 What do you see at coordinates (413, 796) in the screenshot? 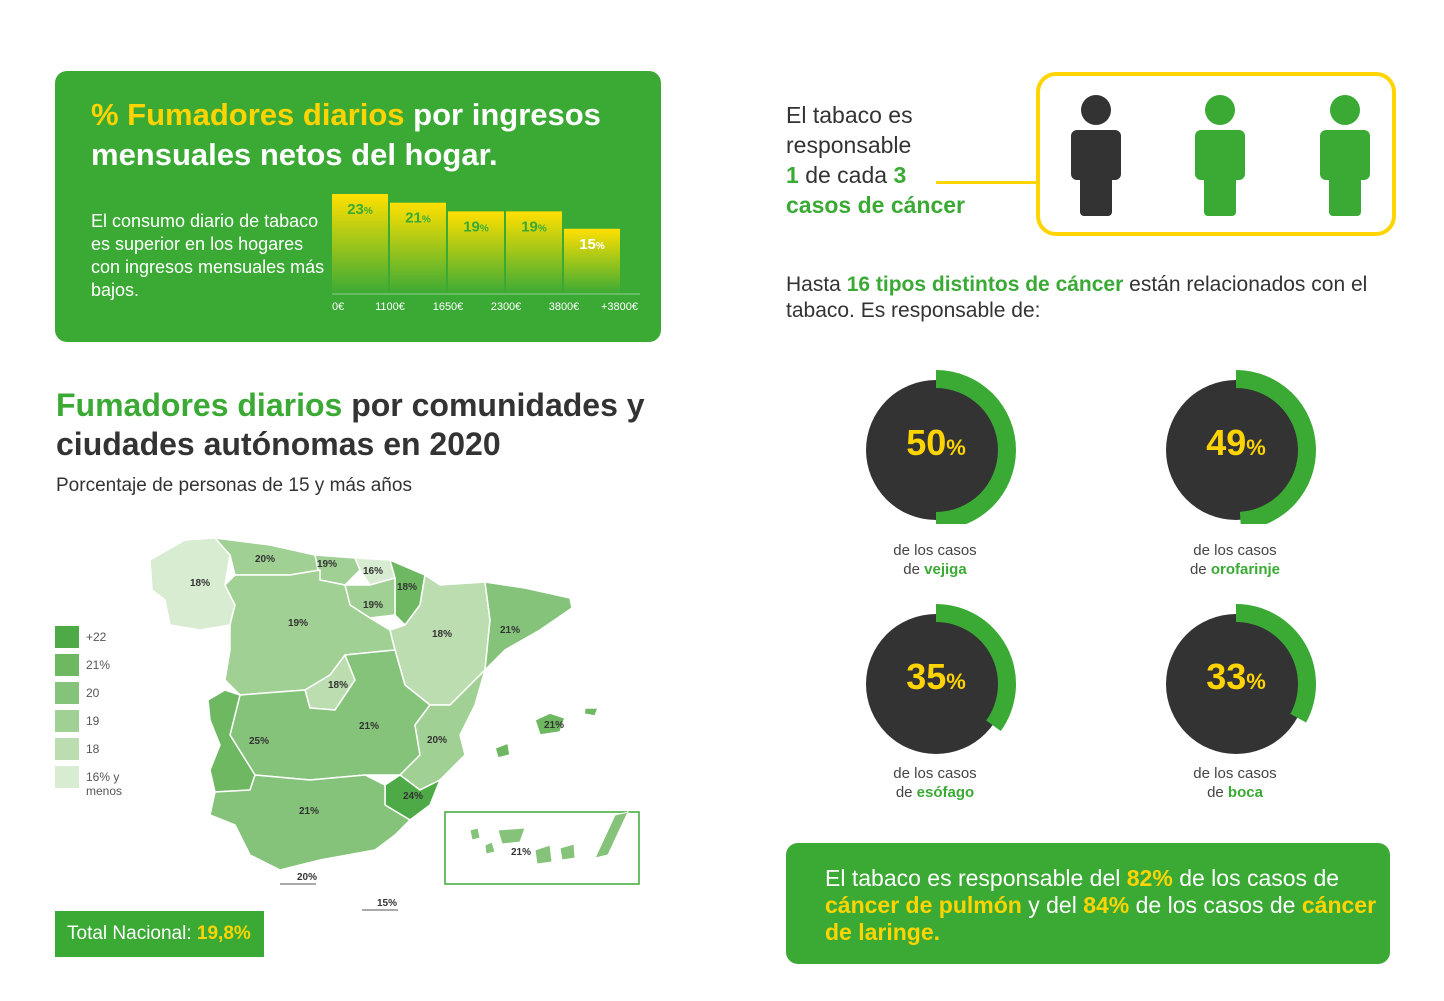
I see `label-murcia: 24%` at bounding box center [413, 796].